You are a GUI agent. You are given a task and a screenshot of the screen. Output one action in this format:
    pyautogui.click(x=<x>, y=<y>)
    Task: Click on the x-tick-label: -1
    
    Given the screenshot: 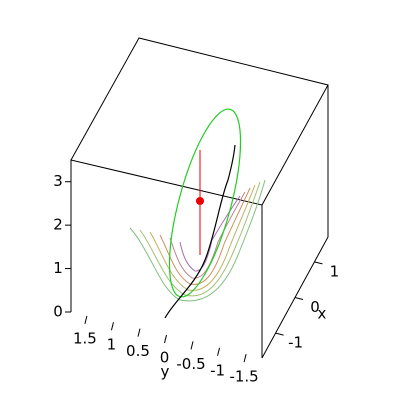 What is the action you would take?
    pyautogui.click(x=295, y=343)
    